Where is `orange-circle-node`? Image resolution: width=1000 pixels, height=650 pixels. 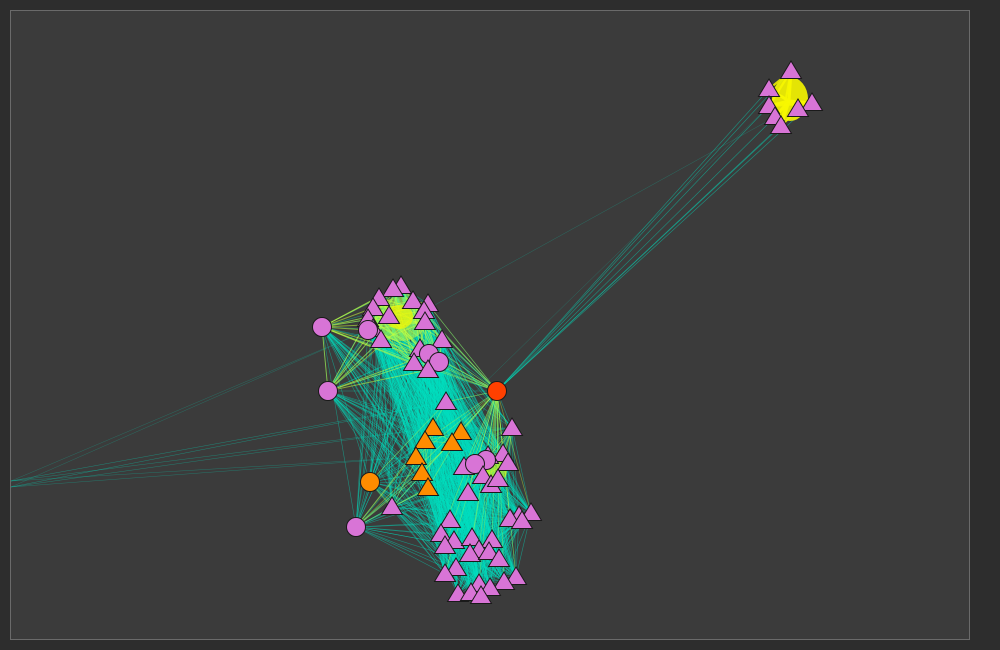
orange-circle-node is located at coordinates (370, 482).